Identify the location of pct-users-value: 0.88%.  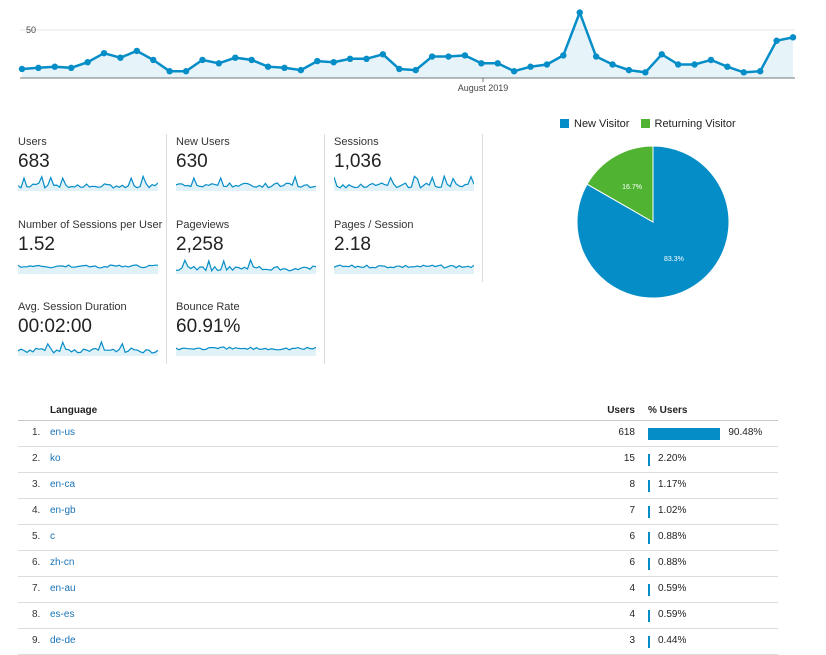
(672, 536).